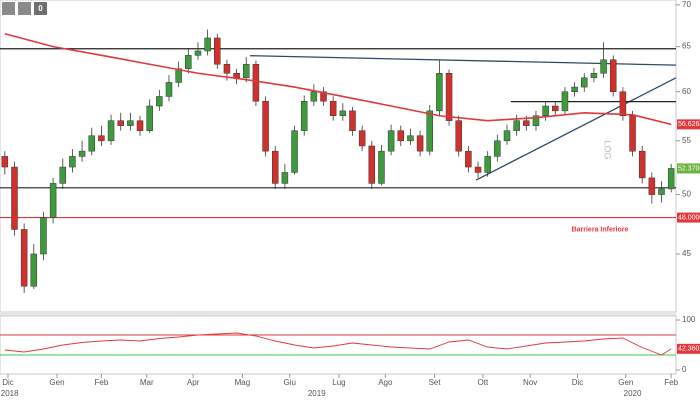 Image resolution: width=700 pixels, height=400 pixels. I want to click on x-tick-label: Nov, so click(530, 382).